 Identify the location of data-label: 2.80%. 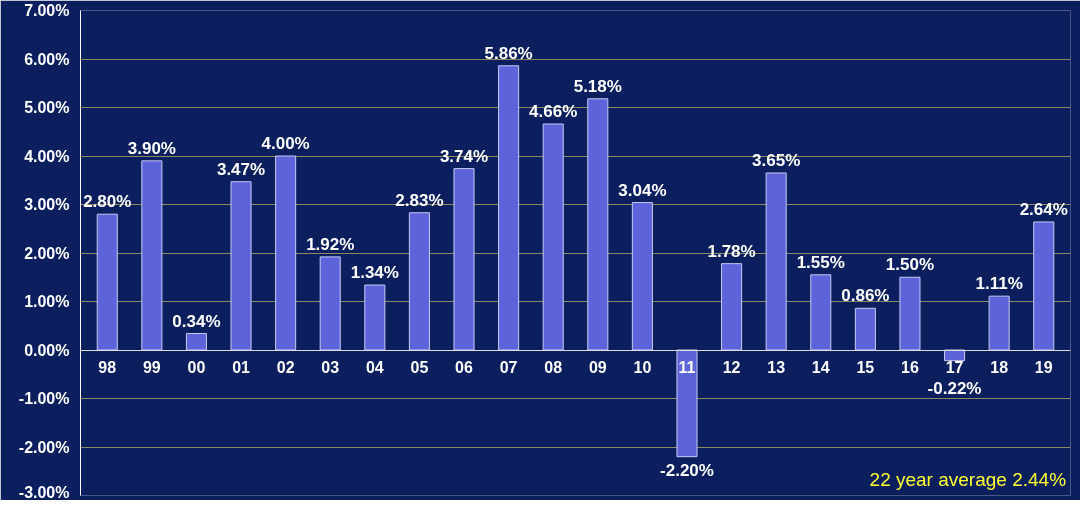
(107, 202).